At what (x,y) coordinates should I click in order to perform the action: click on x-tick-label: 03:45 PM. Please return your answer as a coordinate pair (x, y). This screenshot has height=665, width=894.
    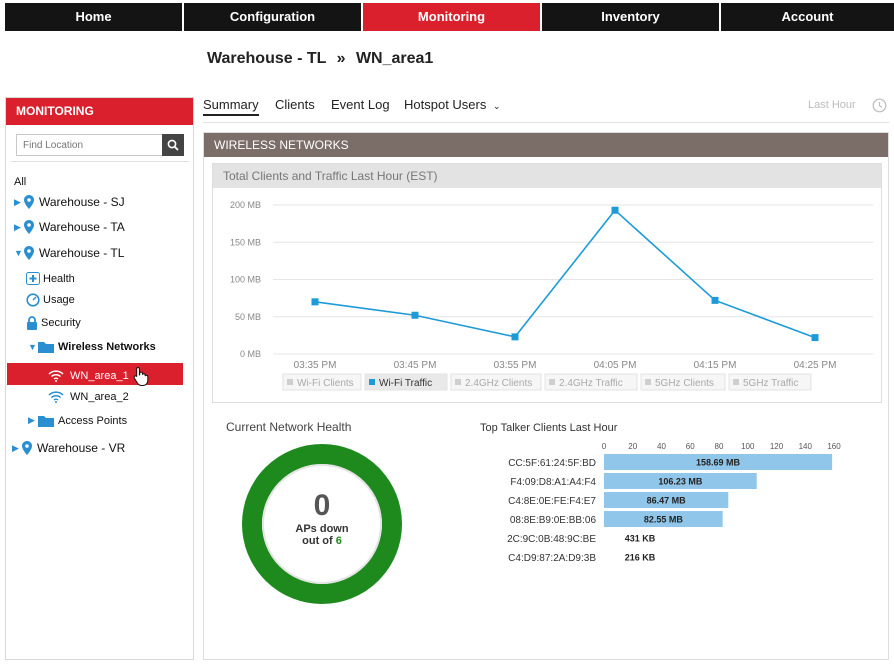
    Looking at the image, I should click on (415, 365).